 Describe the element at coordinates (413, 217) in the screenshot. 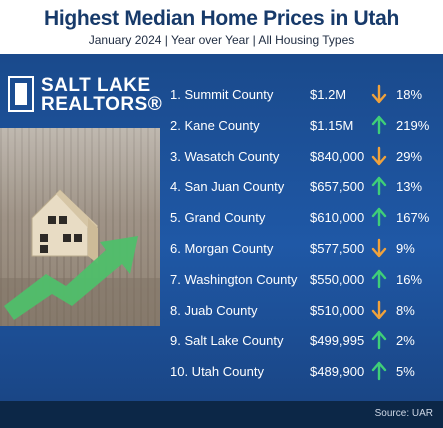

I see `percent-change: 167%` at that location.